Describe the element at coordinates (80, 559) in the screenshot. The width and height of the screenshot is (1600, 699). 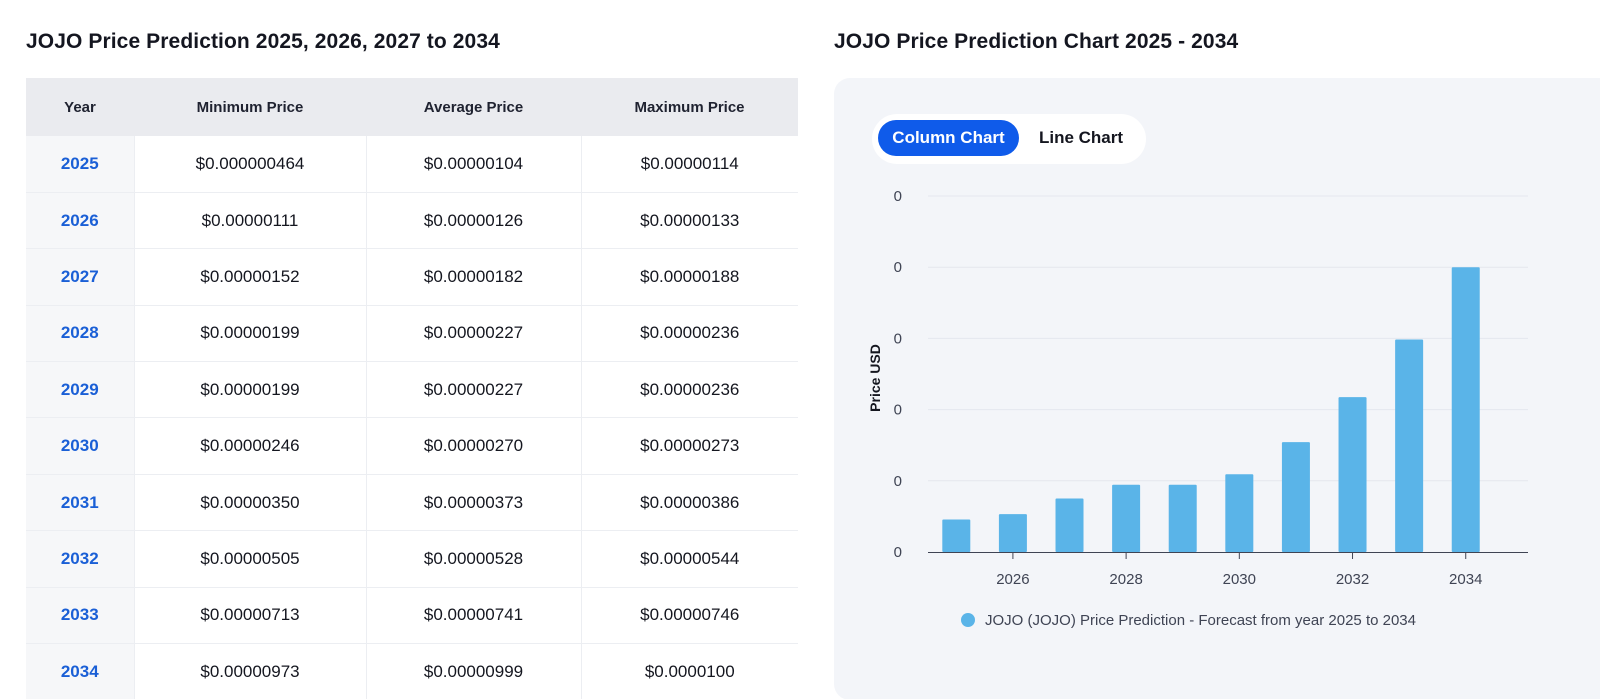
I see `year-link: 2032` at that location.